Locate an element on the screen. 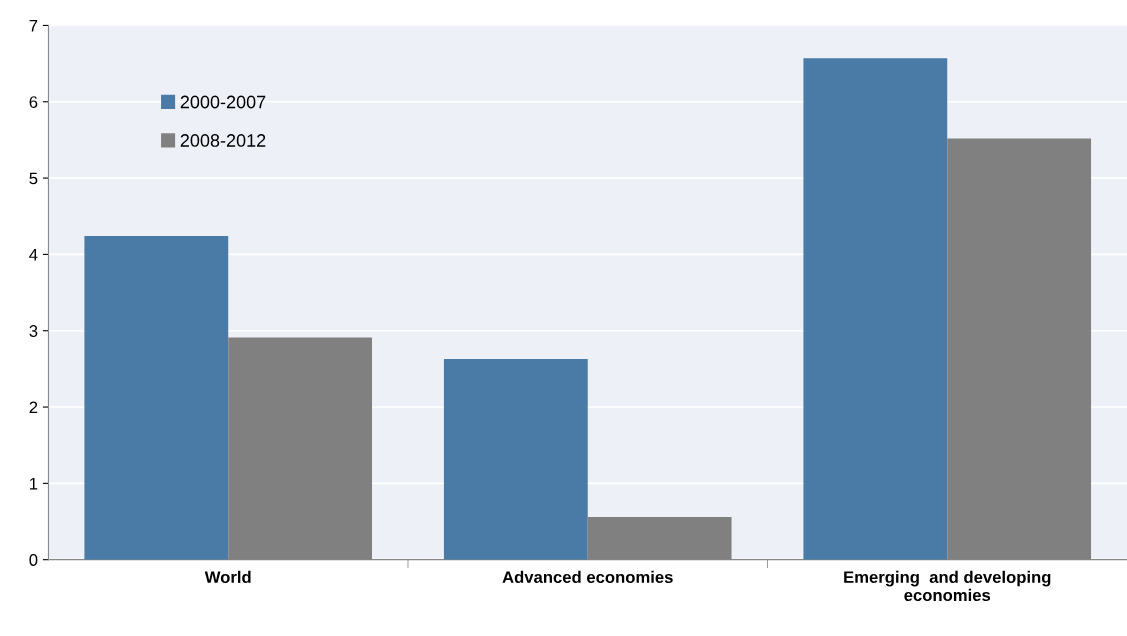 The height and width of the screenshot is (636, 1127). y-tick-label: 4 is located at coordinates (33, 254).